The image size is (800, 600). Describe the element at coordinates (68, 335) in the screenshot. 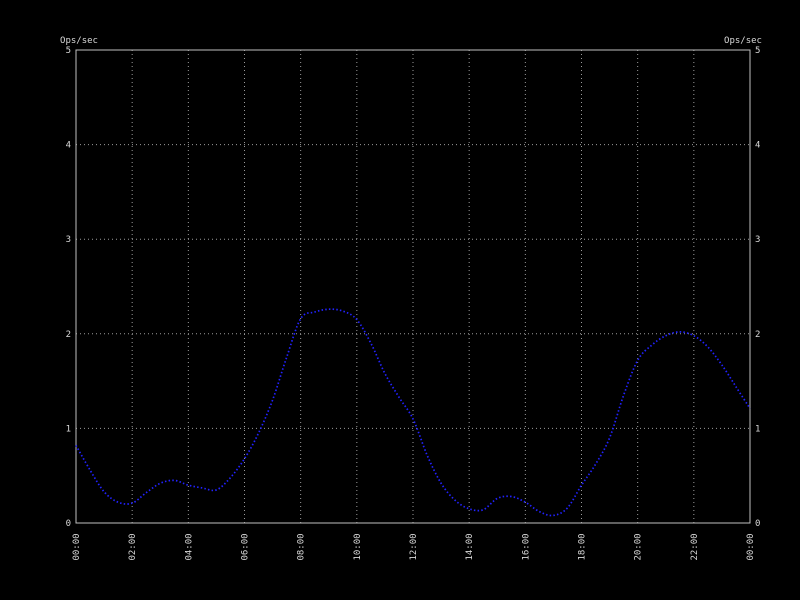

I see `y-tick-label-left: 2` at that location.